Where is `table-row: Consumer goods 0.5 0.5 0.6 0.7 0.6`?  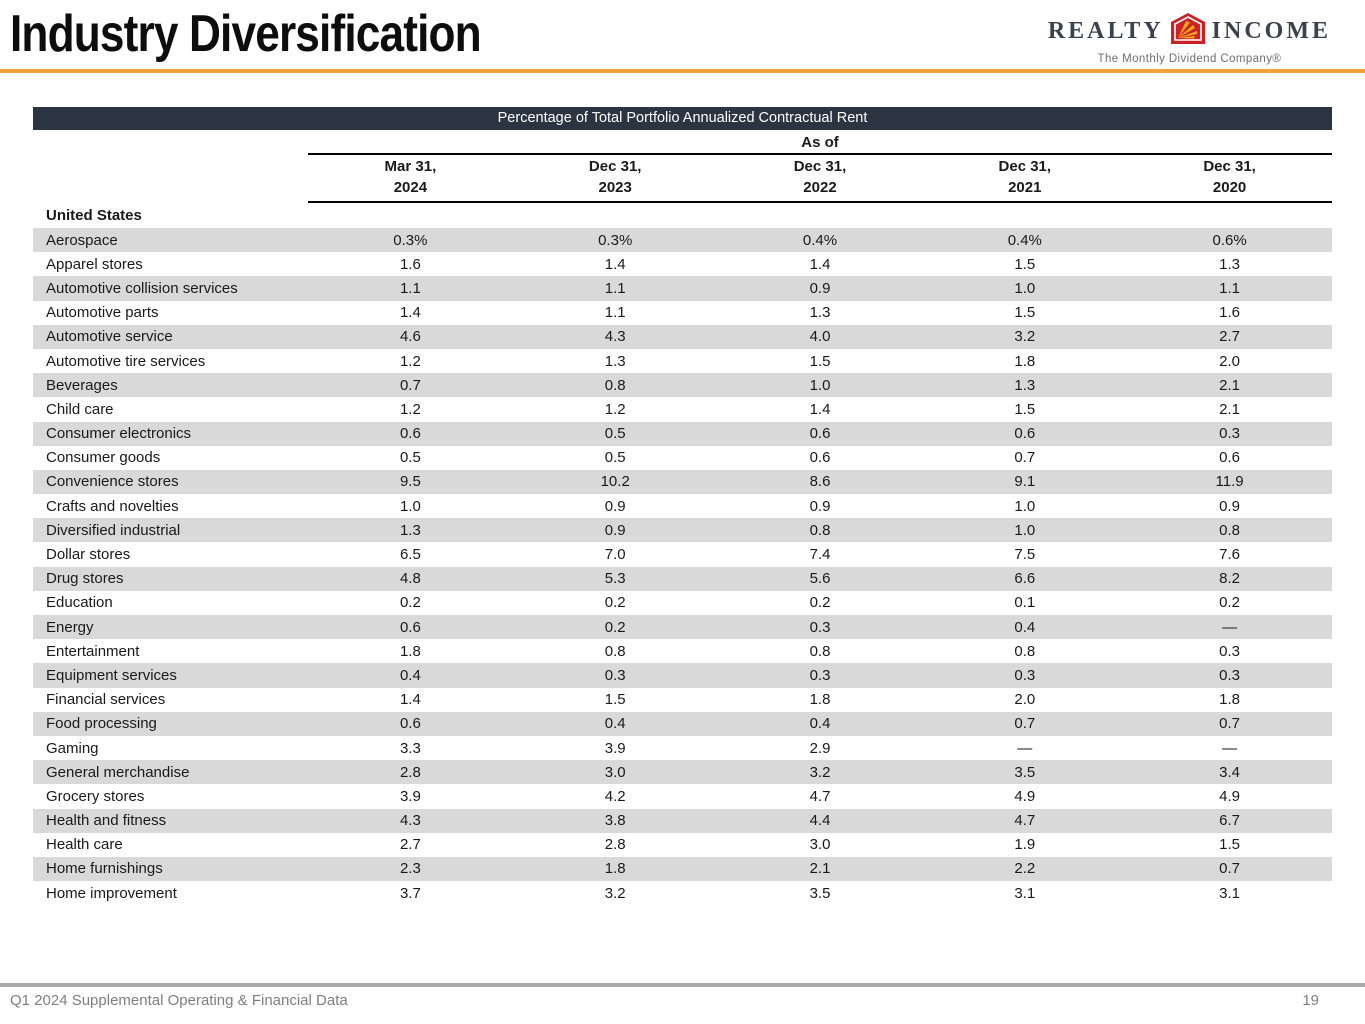
table-row: Consumer goods 0.5 0.5 0.6 0.7 0.6 is located at coordinates (682, 458).